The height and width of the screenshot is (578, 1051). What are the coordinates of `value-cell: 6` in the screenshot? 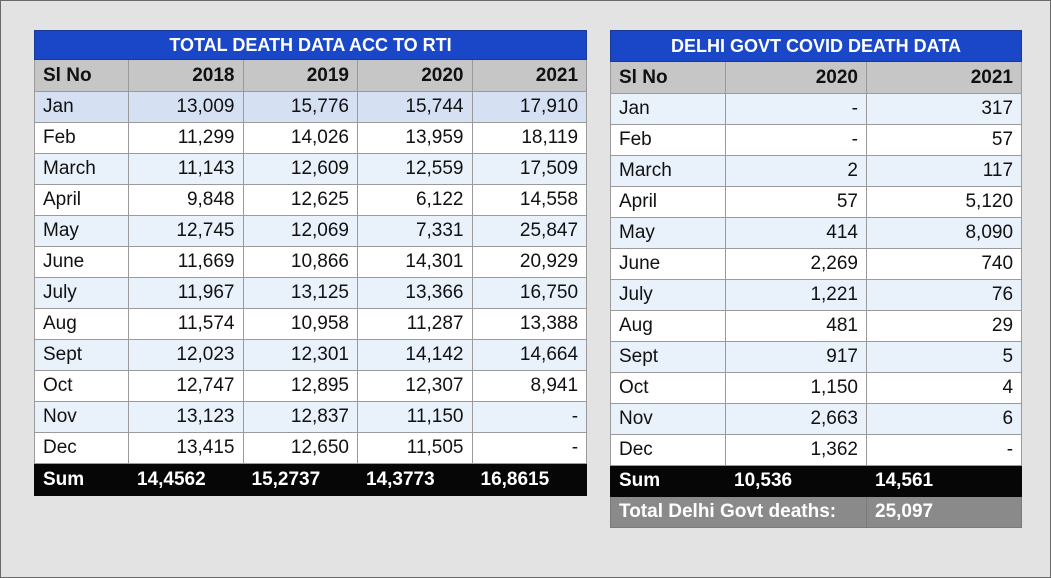 It's located at (944, 419).